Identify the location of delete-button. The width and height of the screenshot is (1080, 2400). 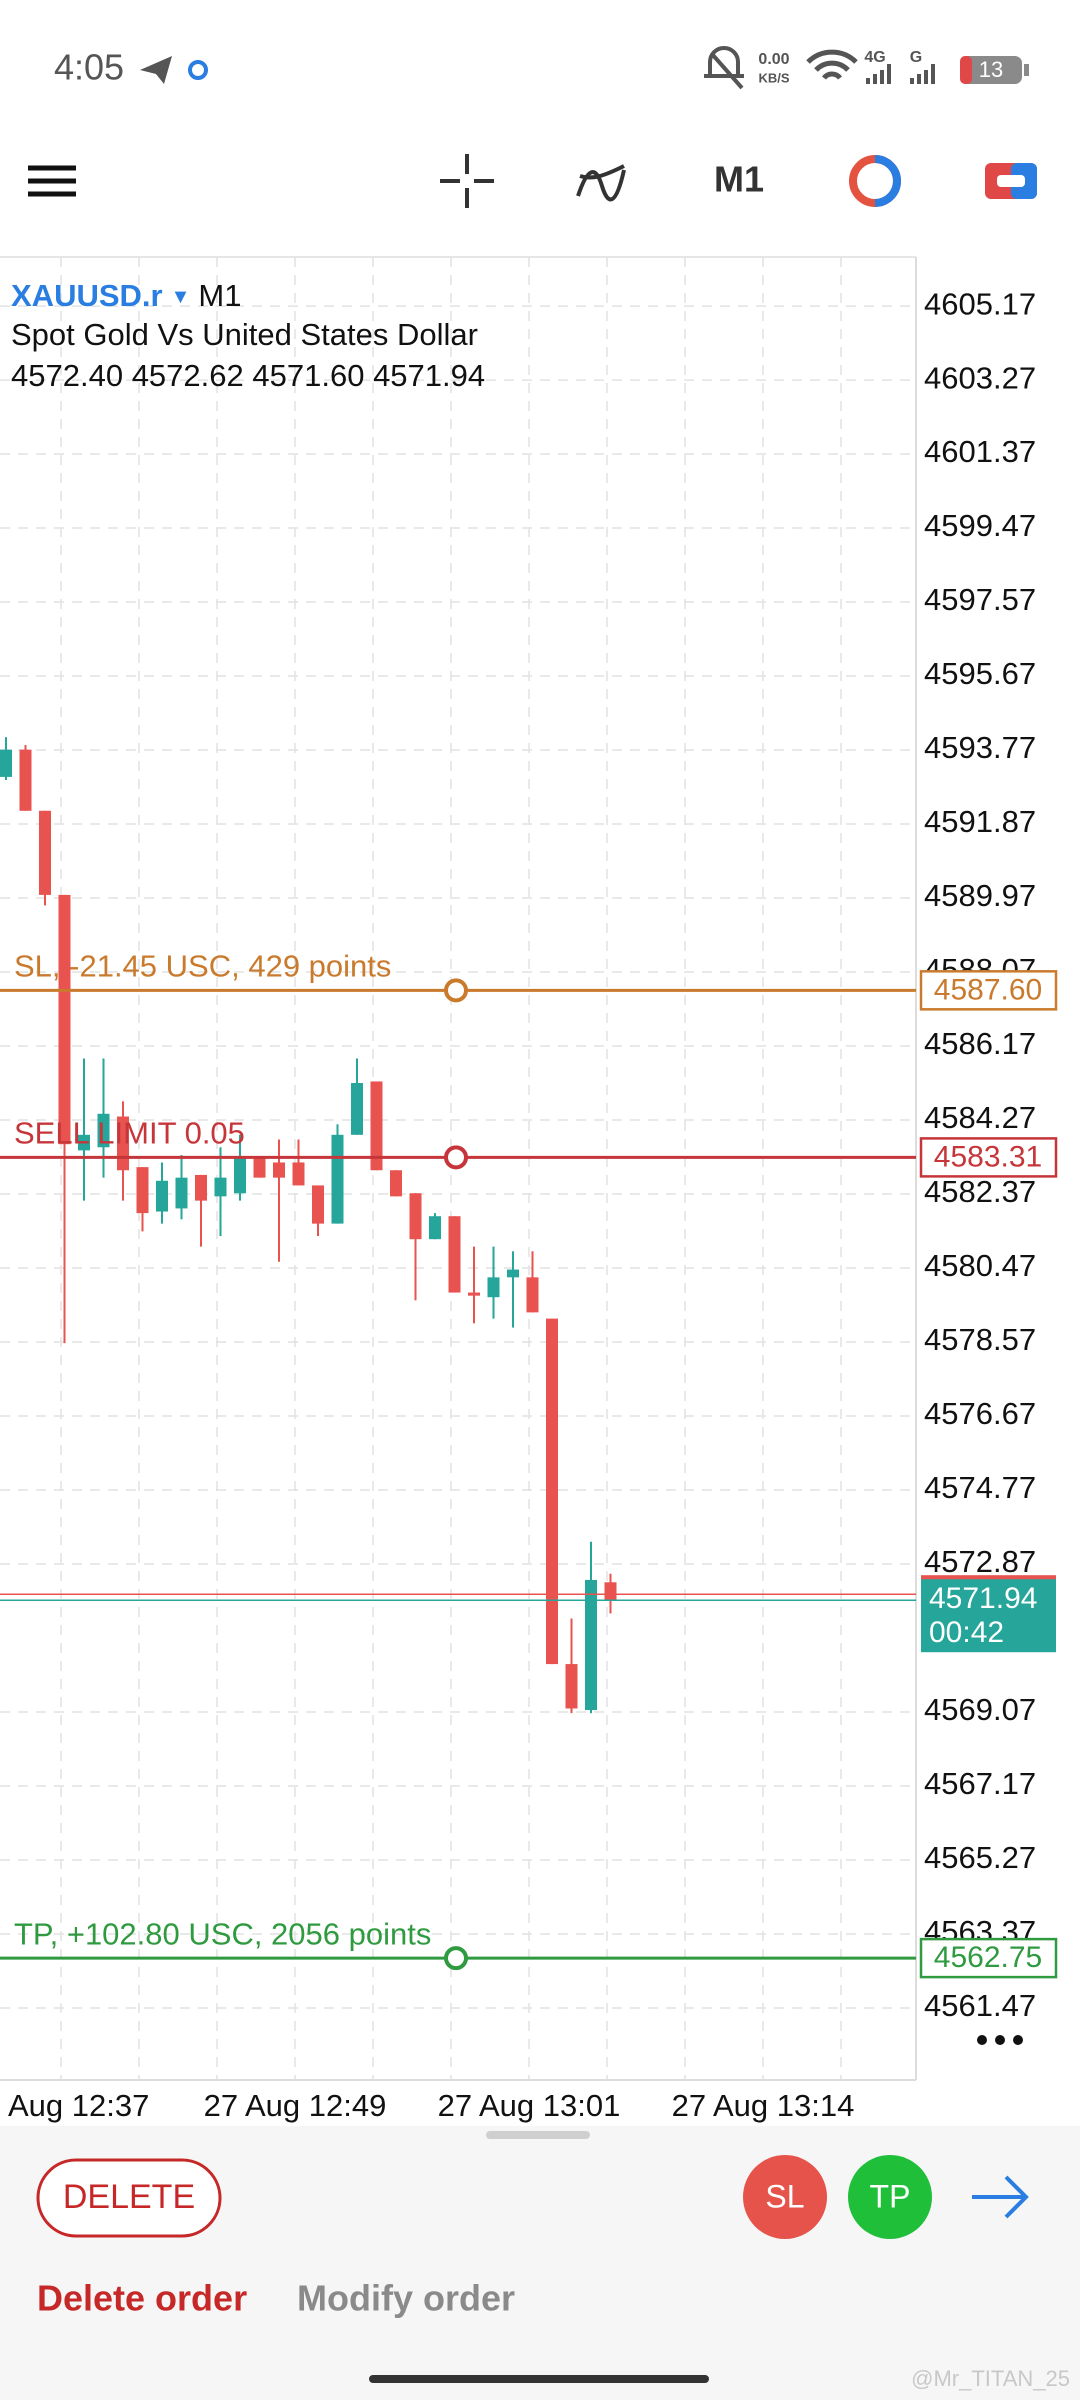
(129, 2198).